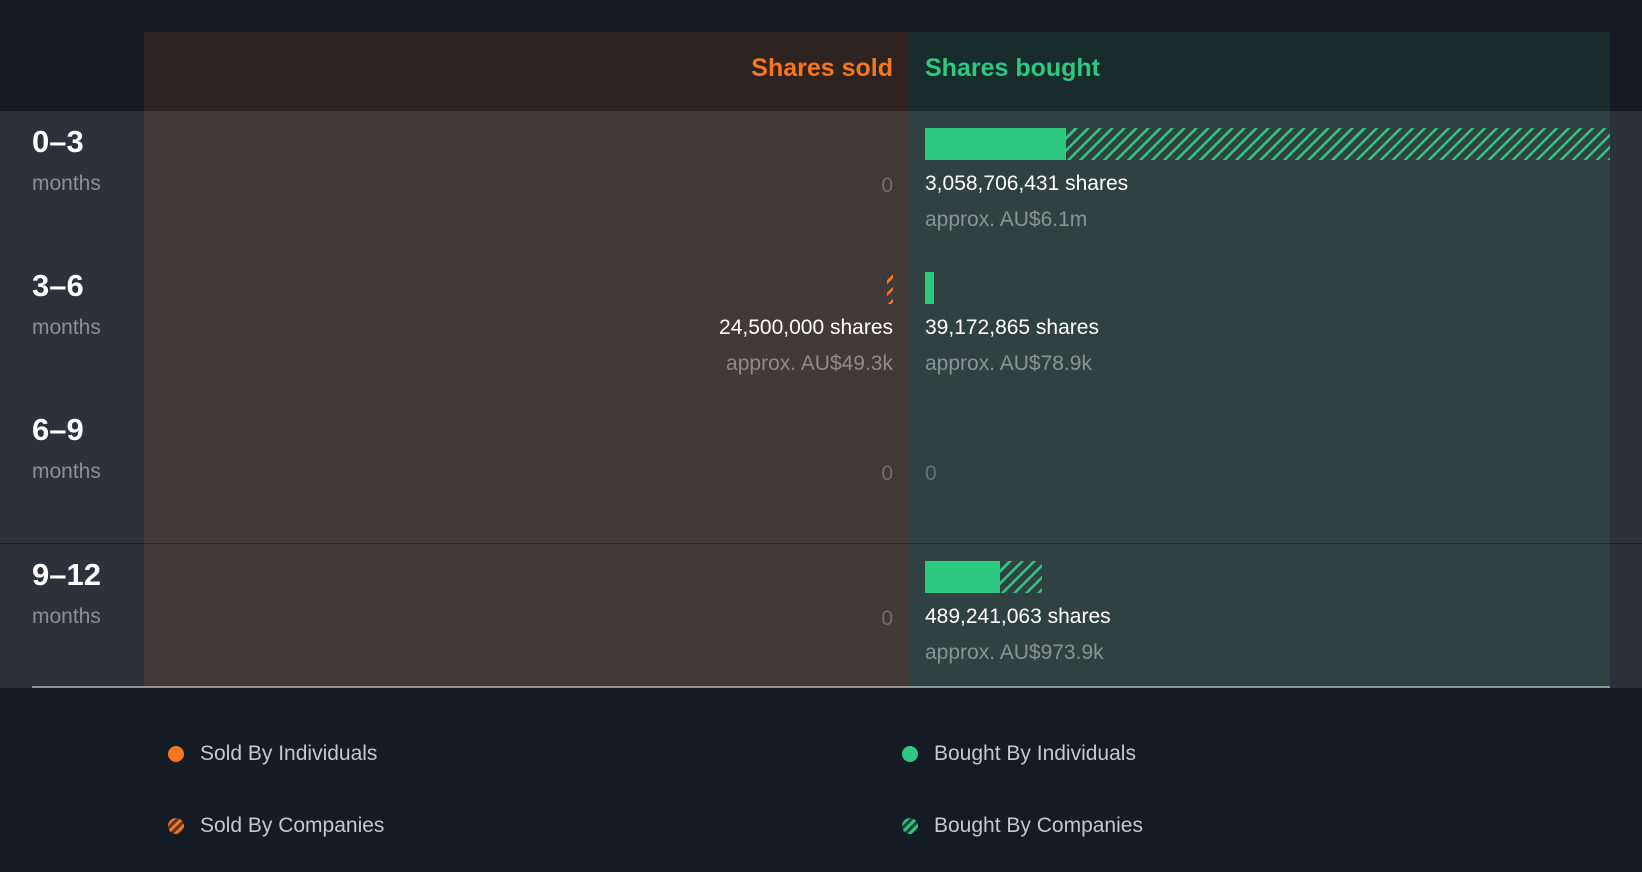 The height and width of the screenshot is (872, 1642). What do you see at coordinates (1035, 753) in the screenshot?
I see `legend-label: Bought By Individuals` at bounding box center [1035, 753].